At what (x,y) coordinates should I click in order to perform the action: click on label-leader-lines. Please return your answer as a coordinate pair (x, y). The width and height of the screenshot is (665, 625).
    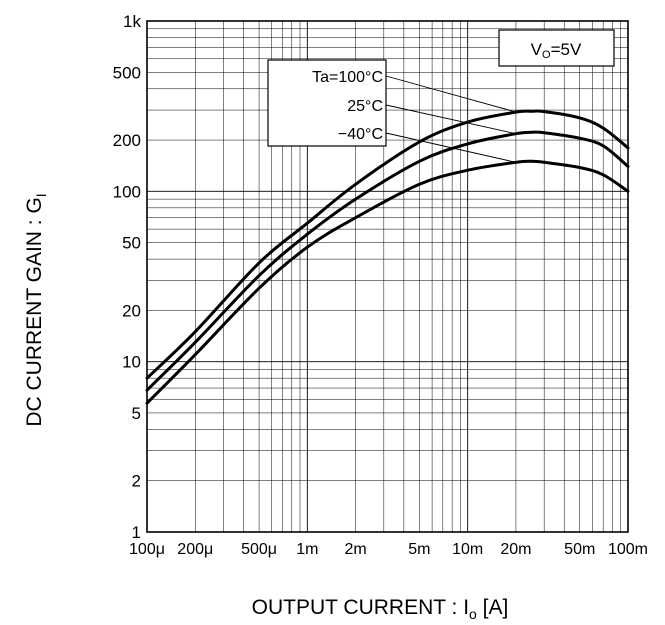
    Looking at the image, I should click on (451, 119).